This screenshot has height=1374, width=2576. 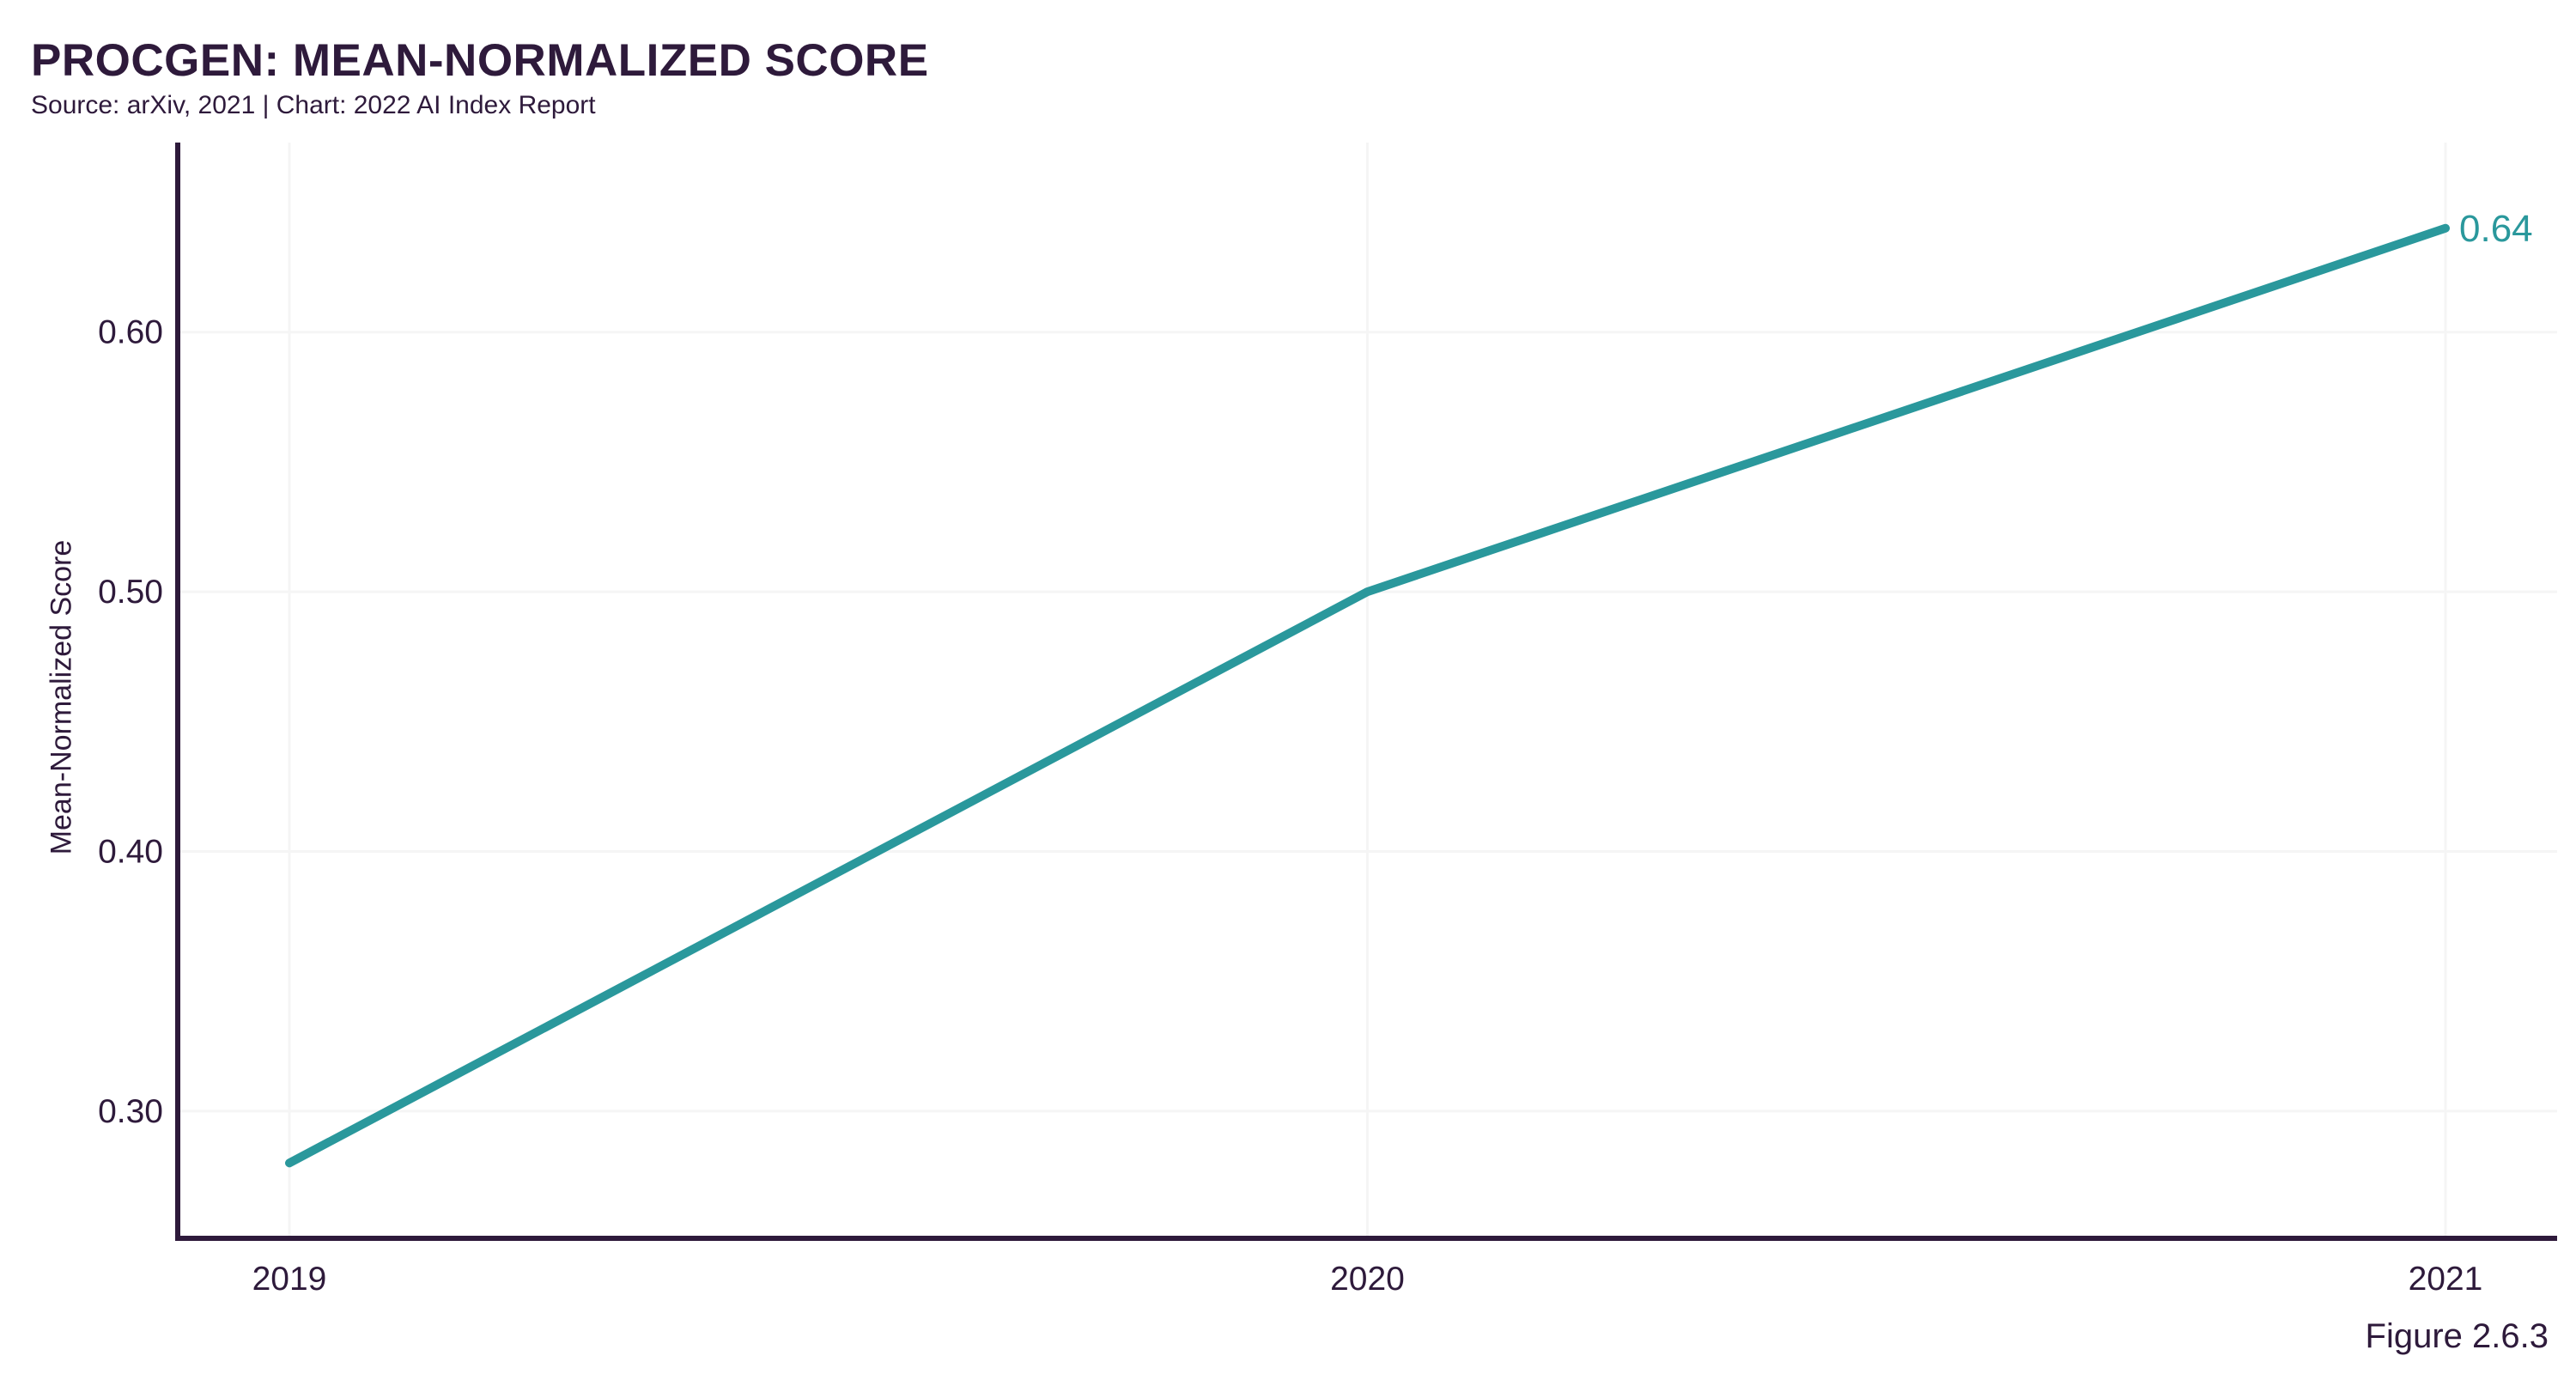 What do you see at coordinates (2446, 1279) in the screenshot?
I see `x-tick-label: 2021` at bounding box center [2446, 1279].